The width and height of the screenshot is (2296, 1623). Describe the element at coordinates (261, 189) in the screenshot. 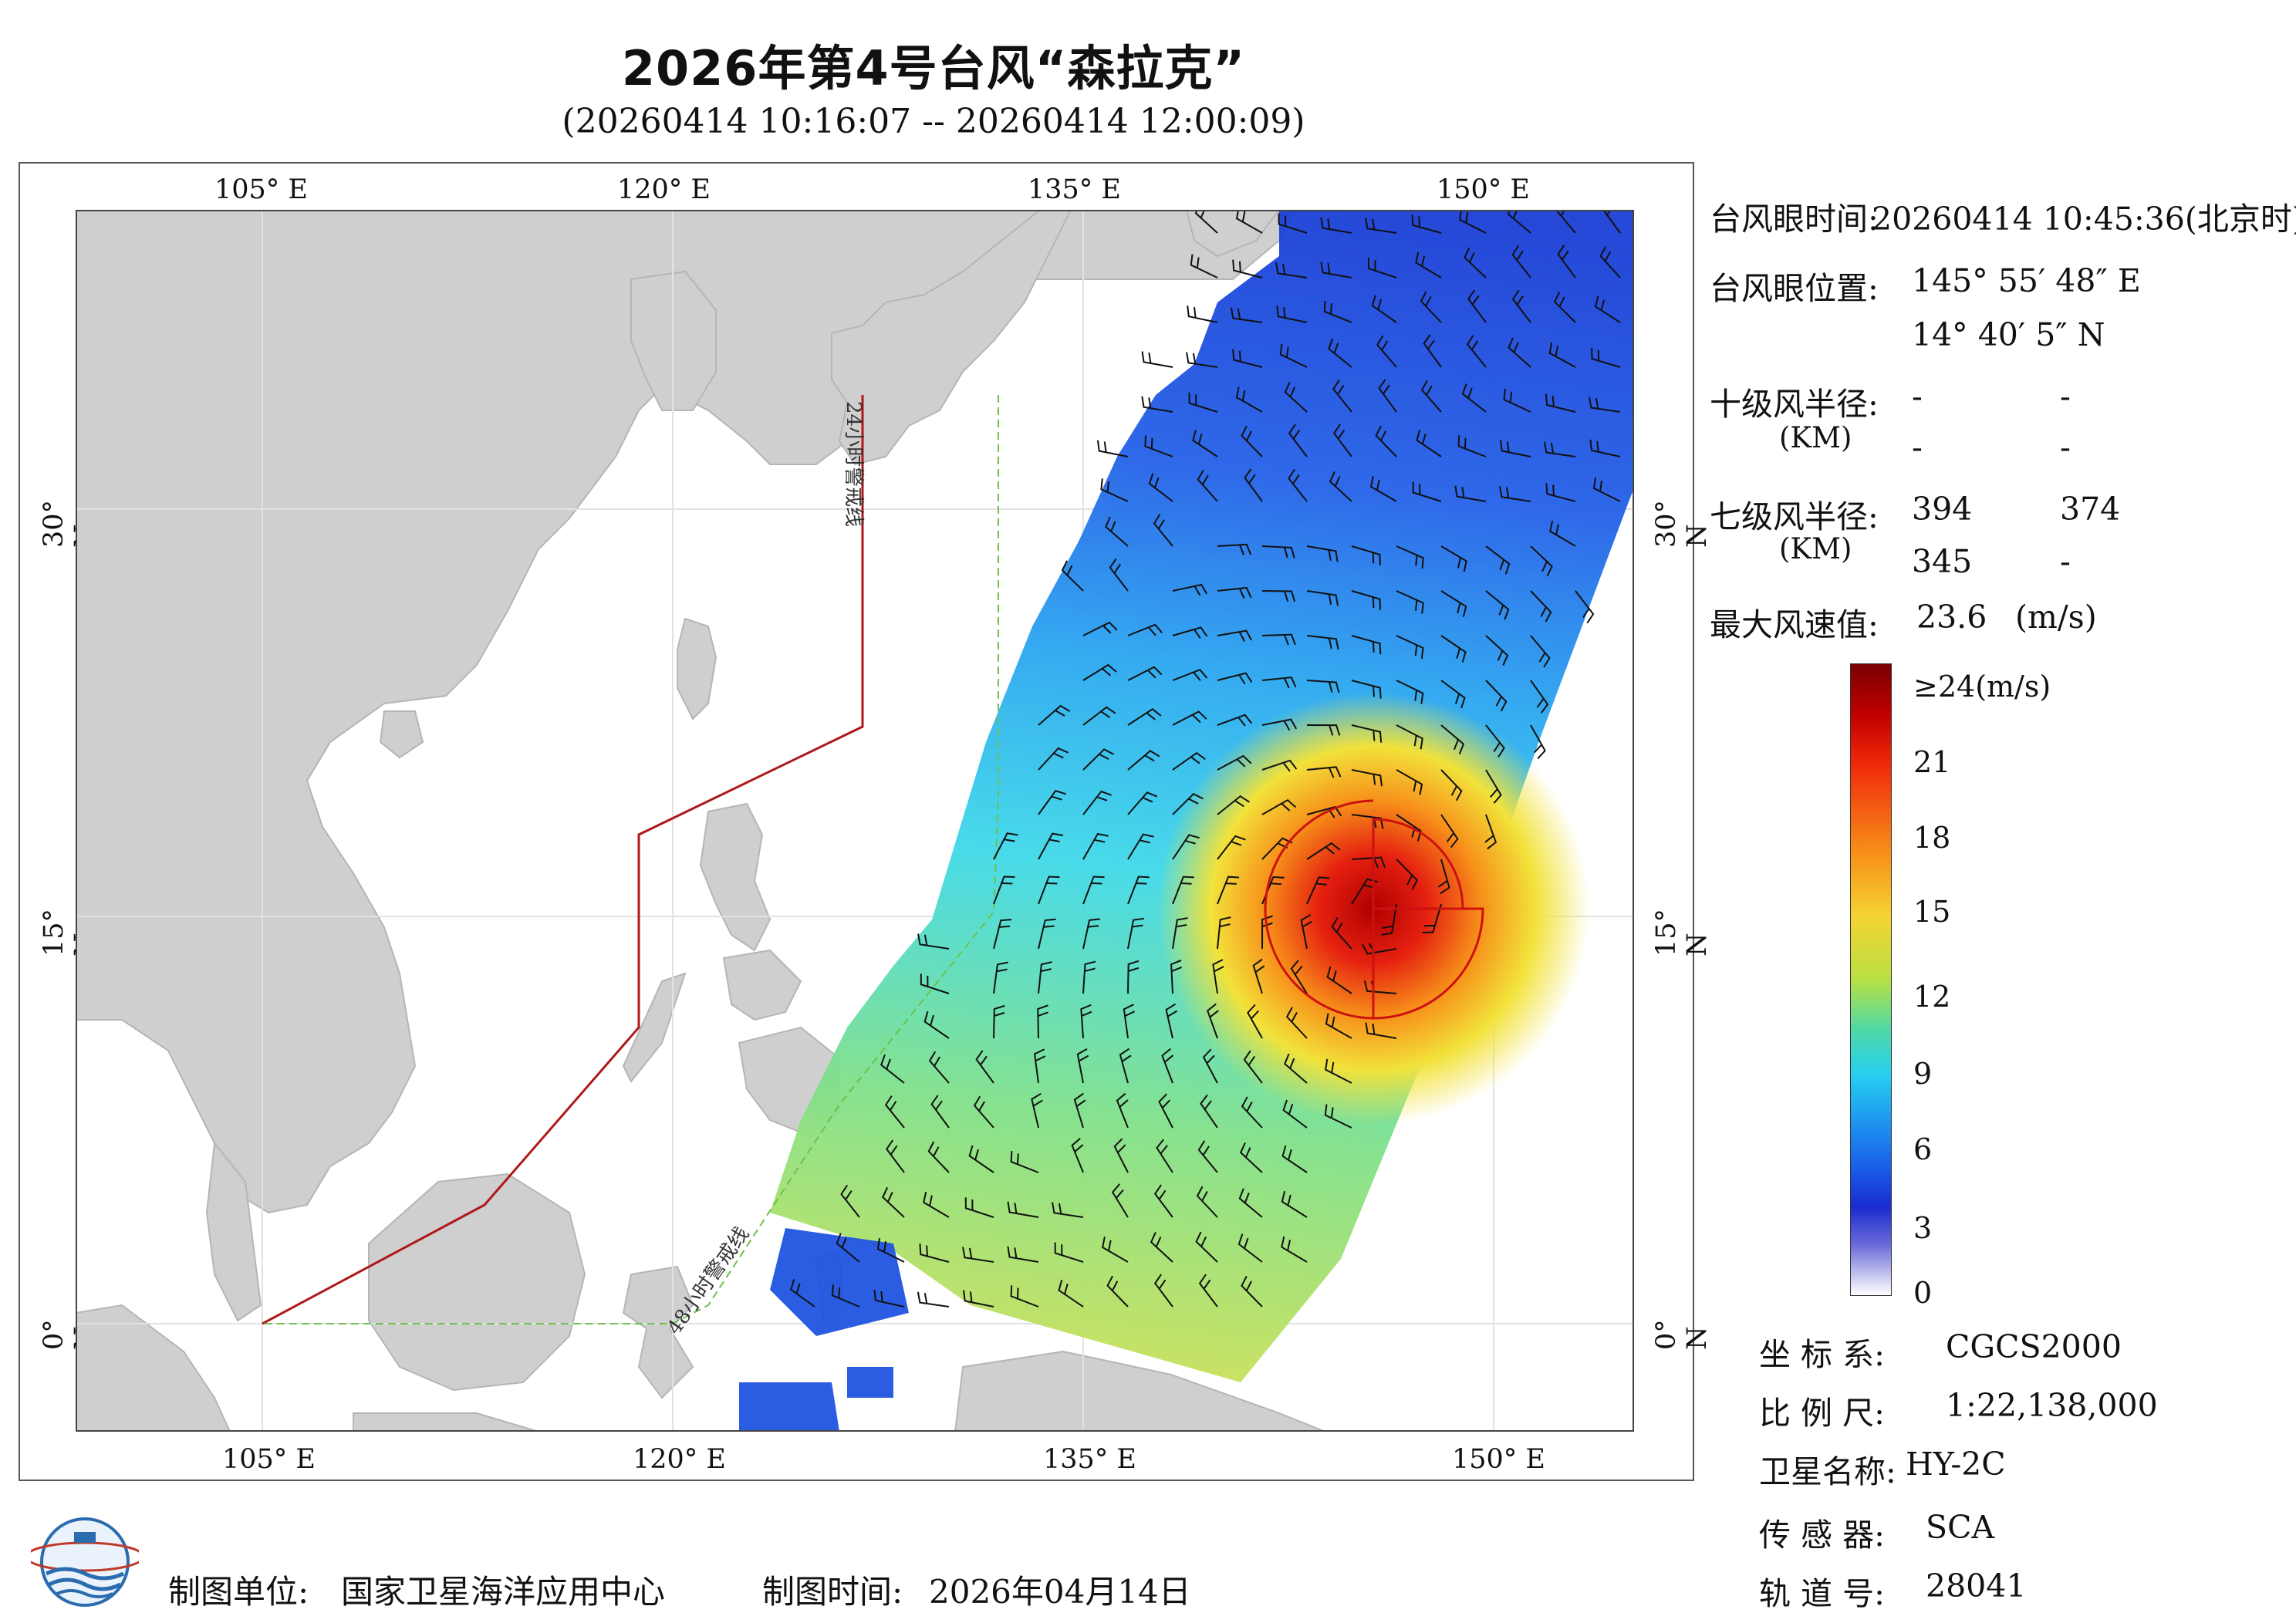

I see `lon-tick-top-105: 105° E` at that location.